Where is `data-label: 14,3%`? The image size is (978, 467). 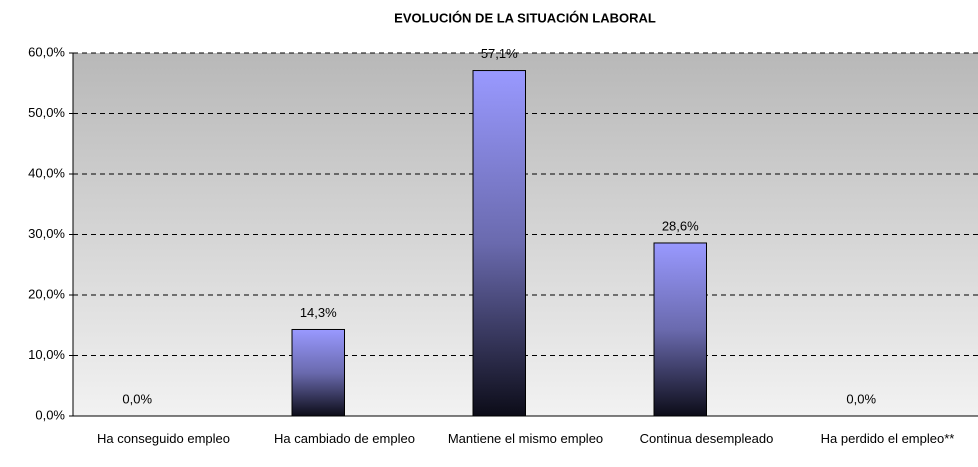
data-label: 14,3% is located at coordinates (318, 312).